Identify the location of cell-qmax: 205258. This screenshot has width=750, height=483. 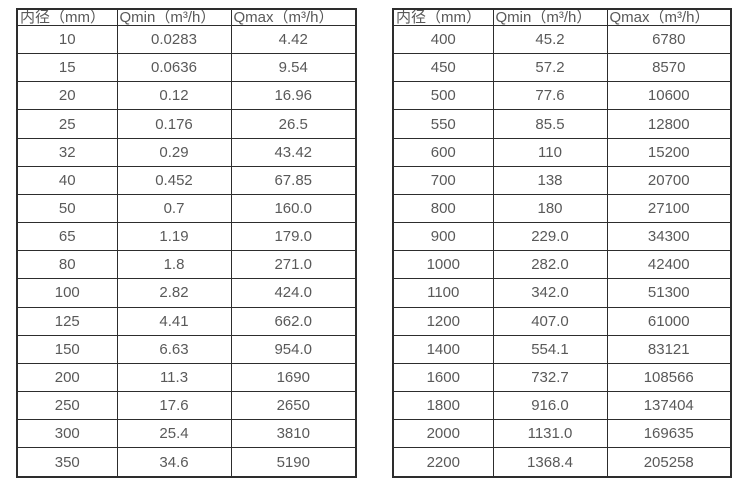
(669, 462).